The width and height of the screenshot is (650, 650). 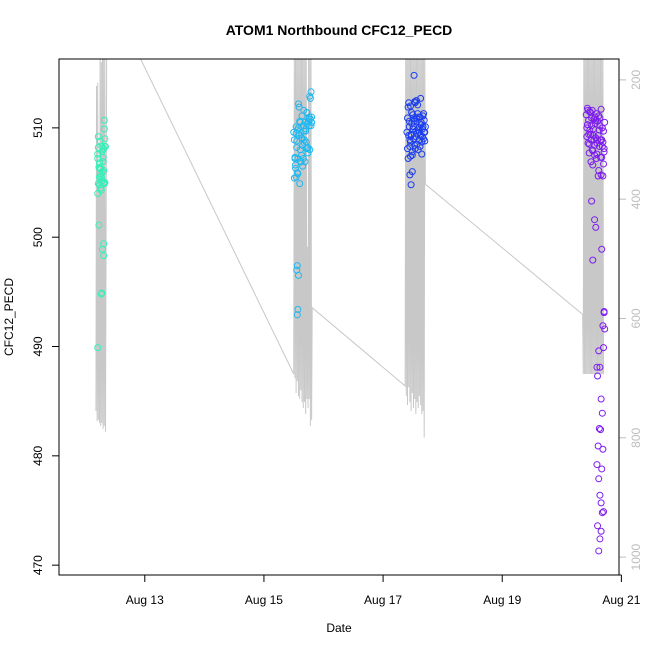 I want to click on secondary-tick-label: 800, so click(x=636, y=437).